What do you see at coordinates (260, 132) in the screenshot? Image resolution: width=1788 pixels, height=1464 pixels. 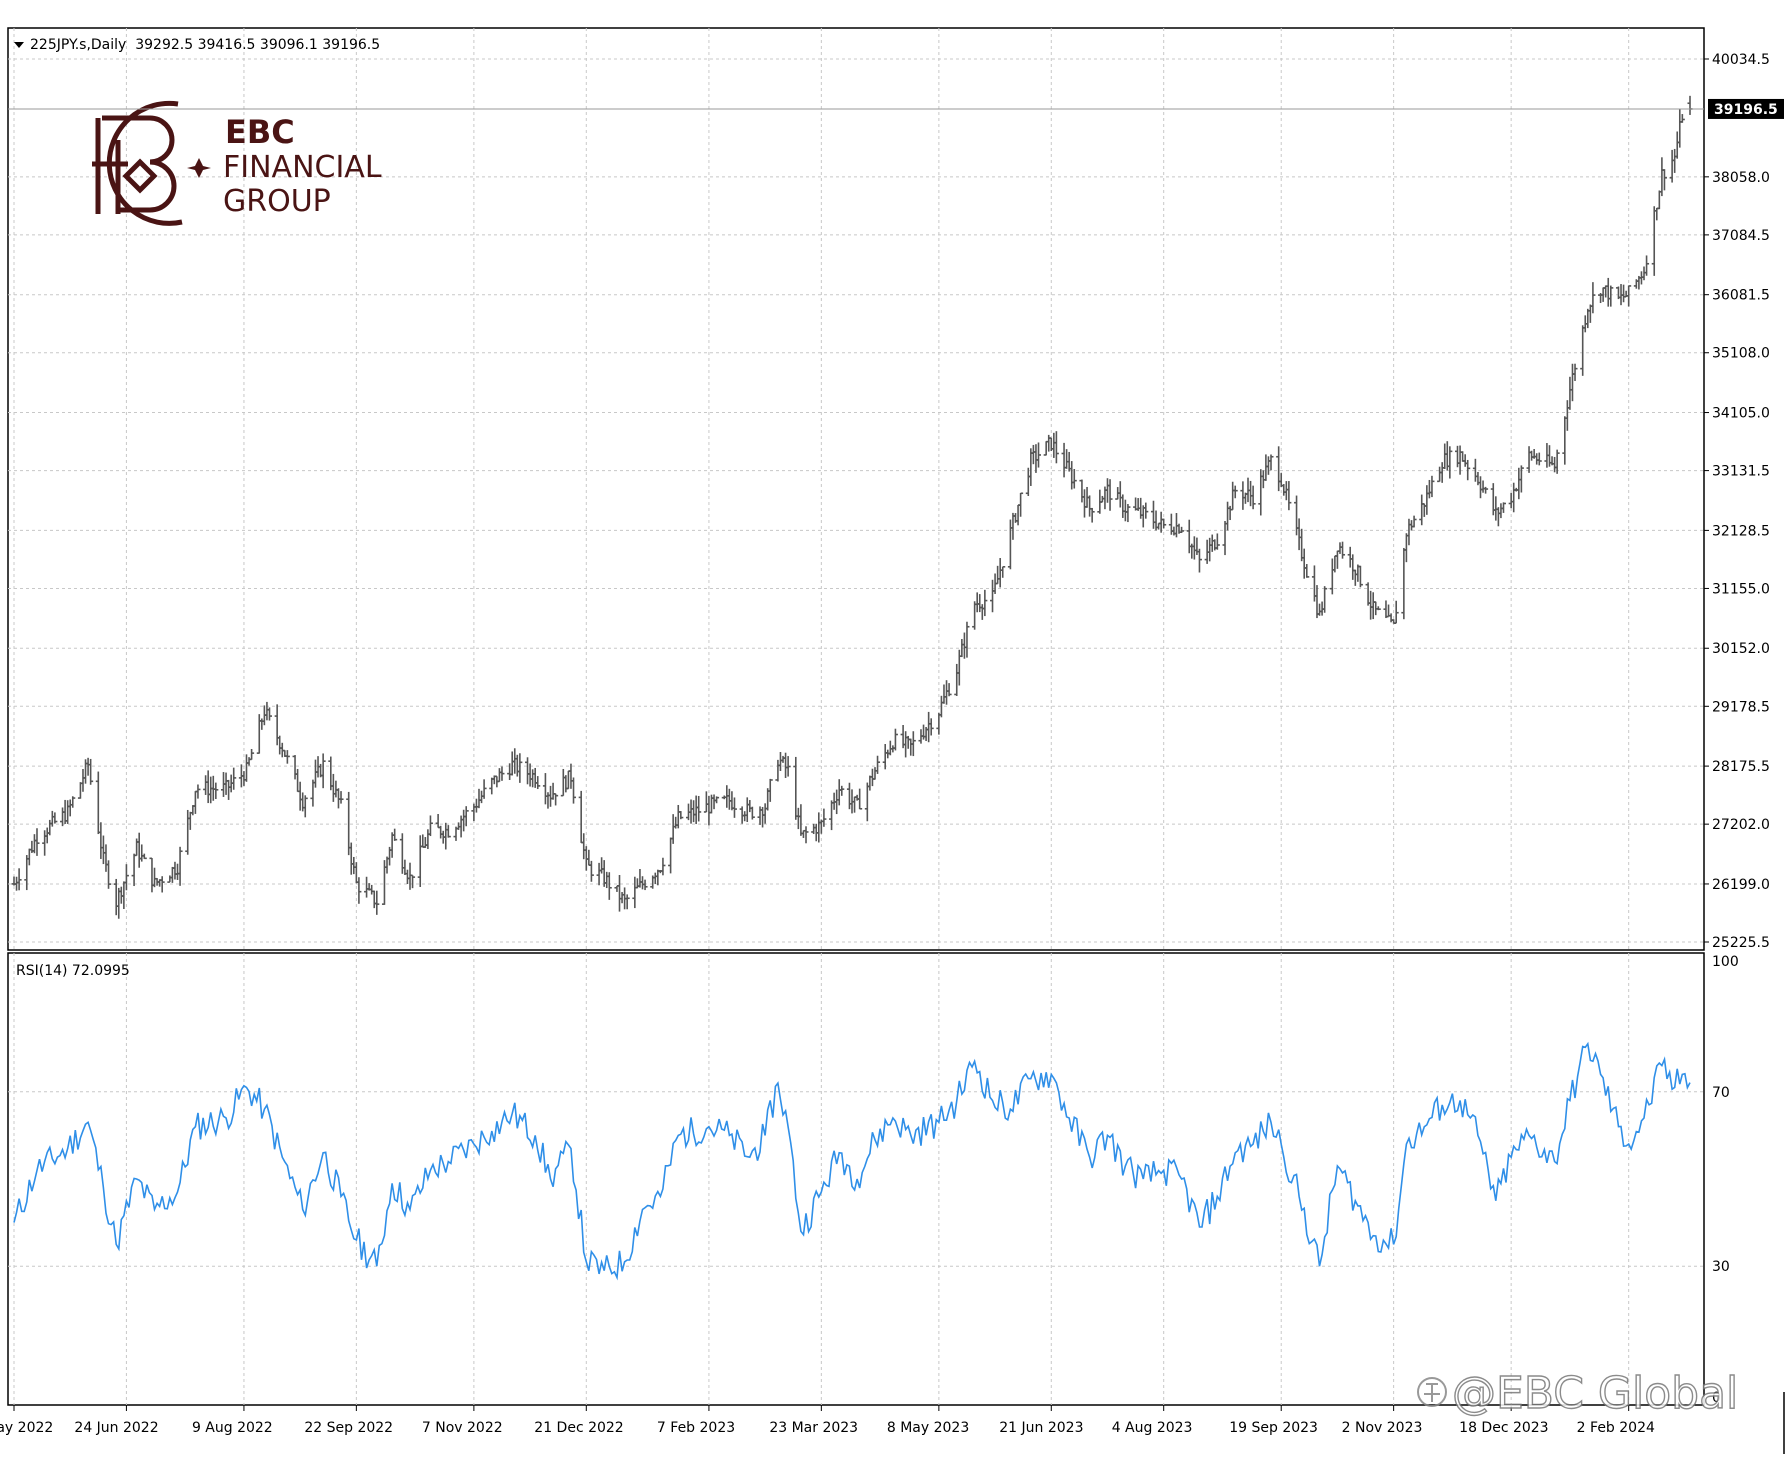 I see `brand-name: EBC` at bounding box center [260, 132].